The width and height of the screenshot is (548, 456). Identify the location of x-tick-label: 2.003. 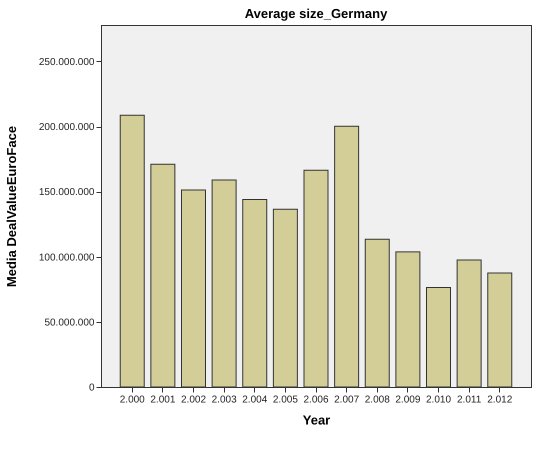
(225, 400).